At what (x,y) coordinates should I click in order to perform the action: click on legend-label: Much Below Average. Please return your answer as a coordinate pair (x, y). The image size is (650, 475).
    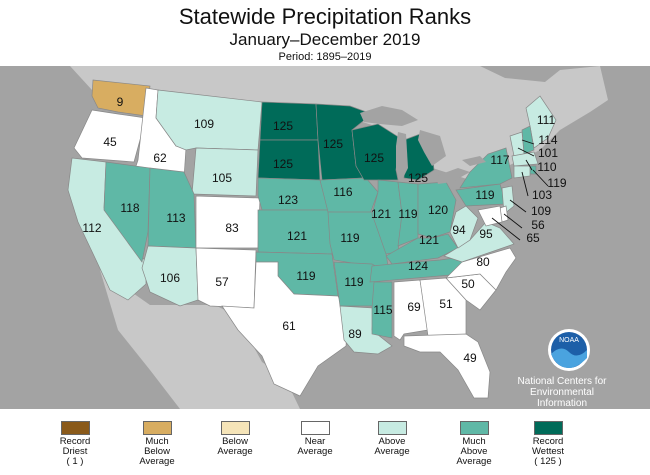
    Looking at the image, I should click on (157, 452).